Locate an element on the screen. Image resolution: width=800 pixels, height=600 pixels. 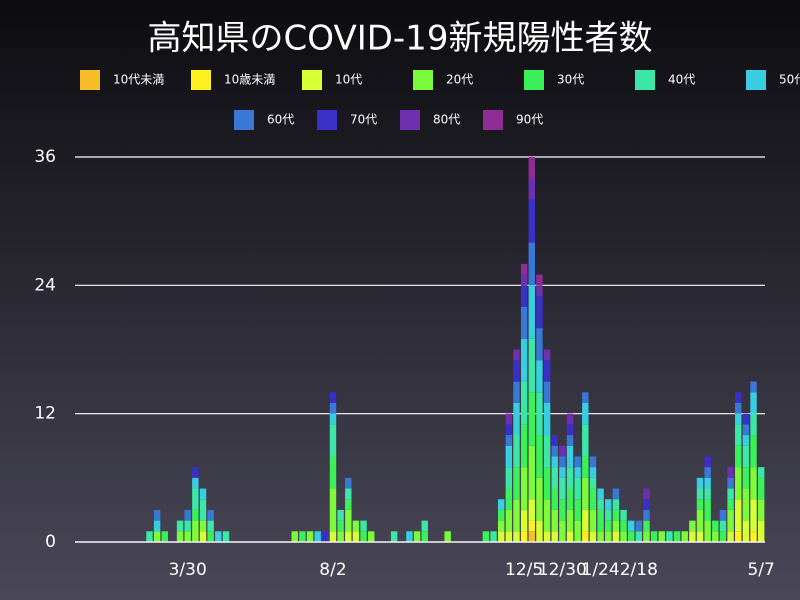
legend-label: 10代未満 is located at coordinates (138, 80).